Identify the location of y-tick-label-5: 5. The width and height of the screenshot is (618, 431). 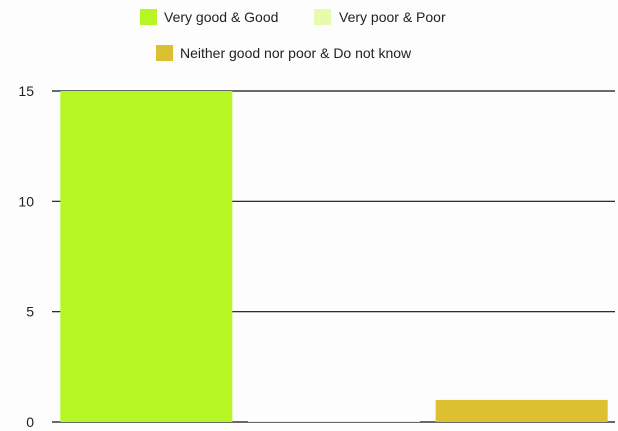
(30, 312).